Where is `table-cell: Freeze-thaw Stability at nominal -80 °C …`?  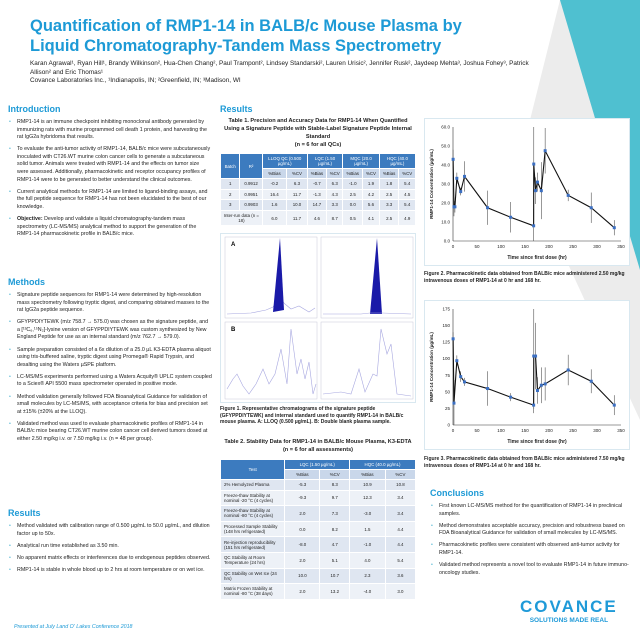 table-cell: Freeze-thaw Stability at nominal -80 °C … is located at coordinates (252, 513).